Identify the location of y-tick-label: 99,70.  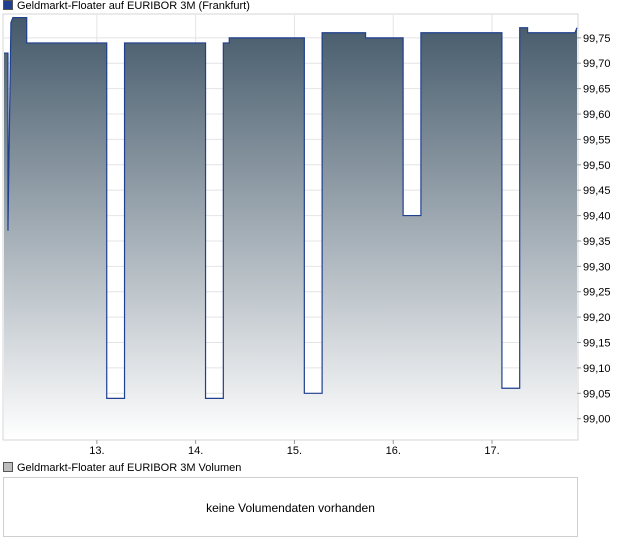
(597, 64).